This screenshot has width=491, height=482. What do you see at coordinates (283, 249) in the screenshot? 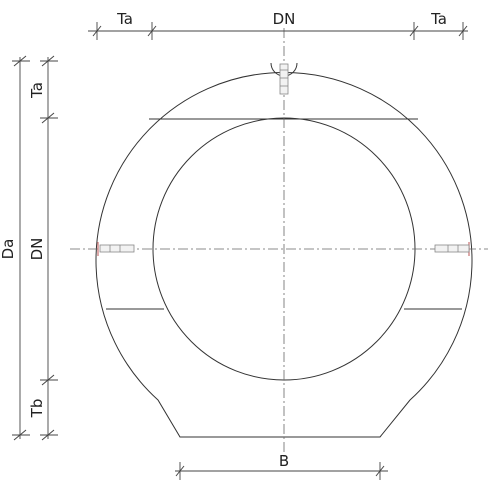
I see `screw-icon` at bounding box center [283, 249].